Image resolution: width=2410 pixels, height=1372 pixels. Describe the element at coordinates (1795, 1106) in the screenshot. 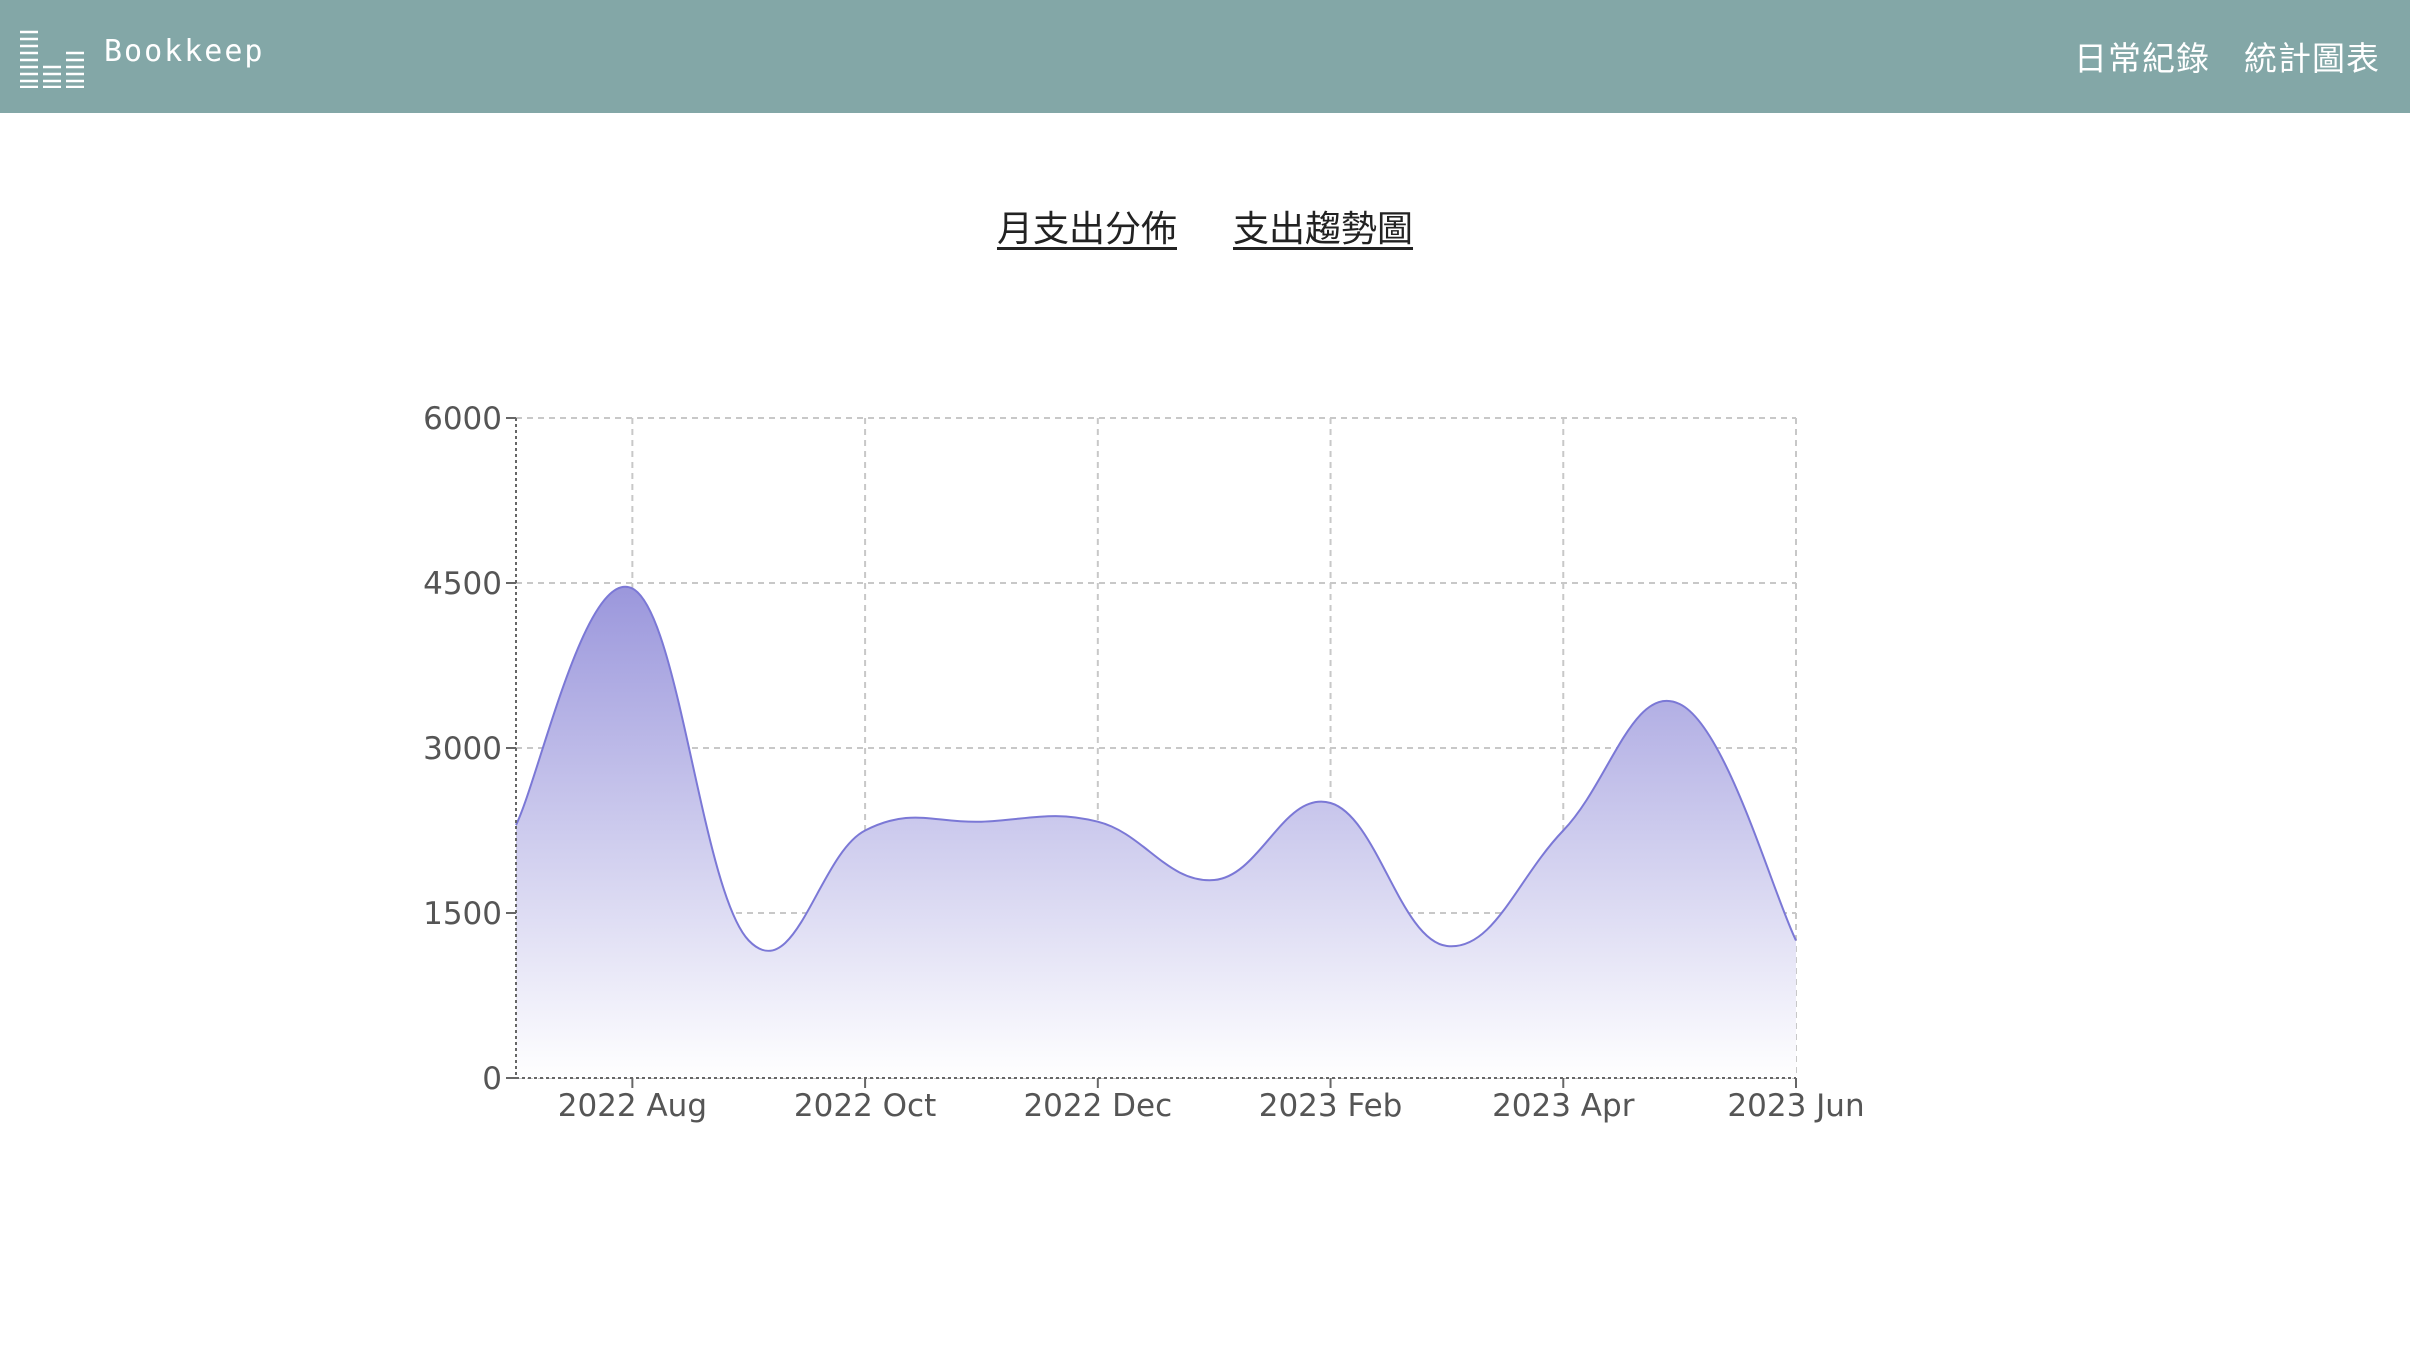

I see `x-tick-label: 2023 Jun` at that location.